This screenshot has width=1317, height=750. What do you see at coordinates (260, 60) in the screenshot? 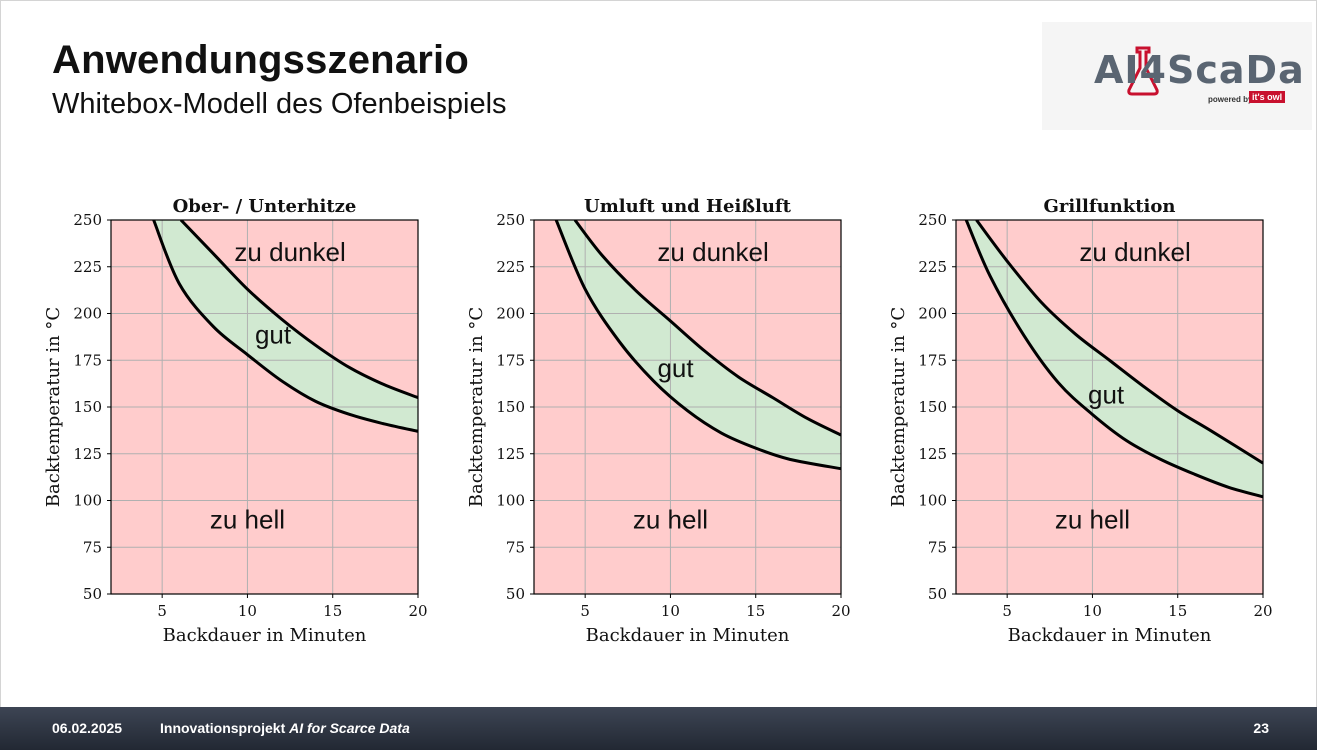
I see `slide-title: Anwendungsszenario` at bounding box center [260, 60].